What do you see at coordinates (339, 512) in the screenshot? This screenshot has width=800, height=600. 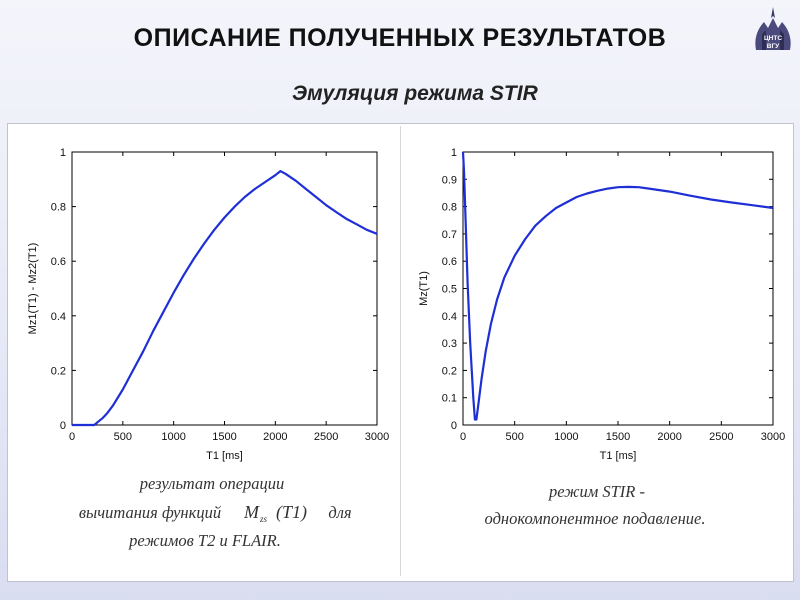 I see `caption-left-line3: для` at bounding box center [339, 512].